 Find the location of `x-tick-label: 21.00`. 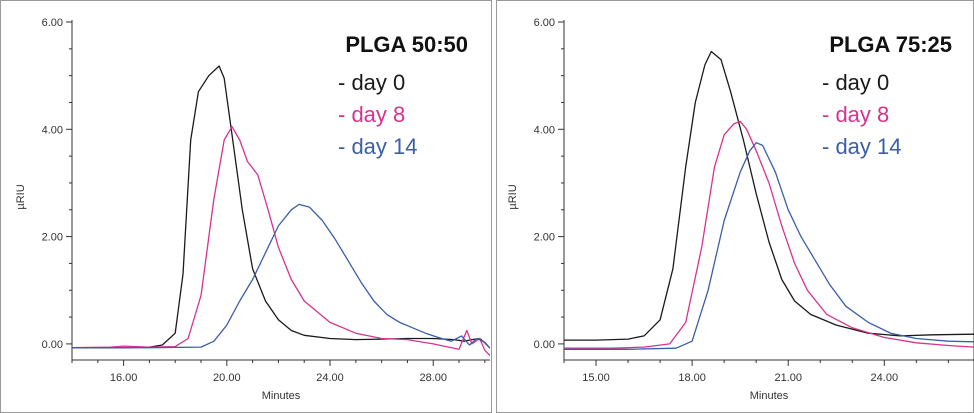

x-tick-label: 21.00 is located at coordinates (788, 378).